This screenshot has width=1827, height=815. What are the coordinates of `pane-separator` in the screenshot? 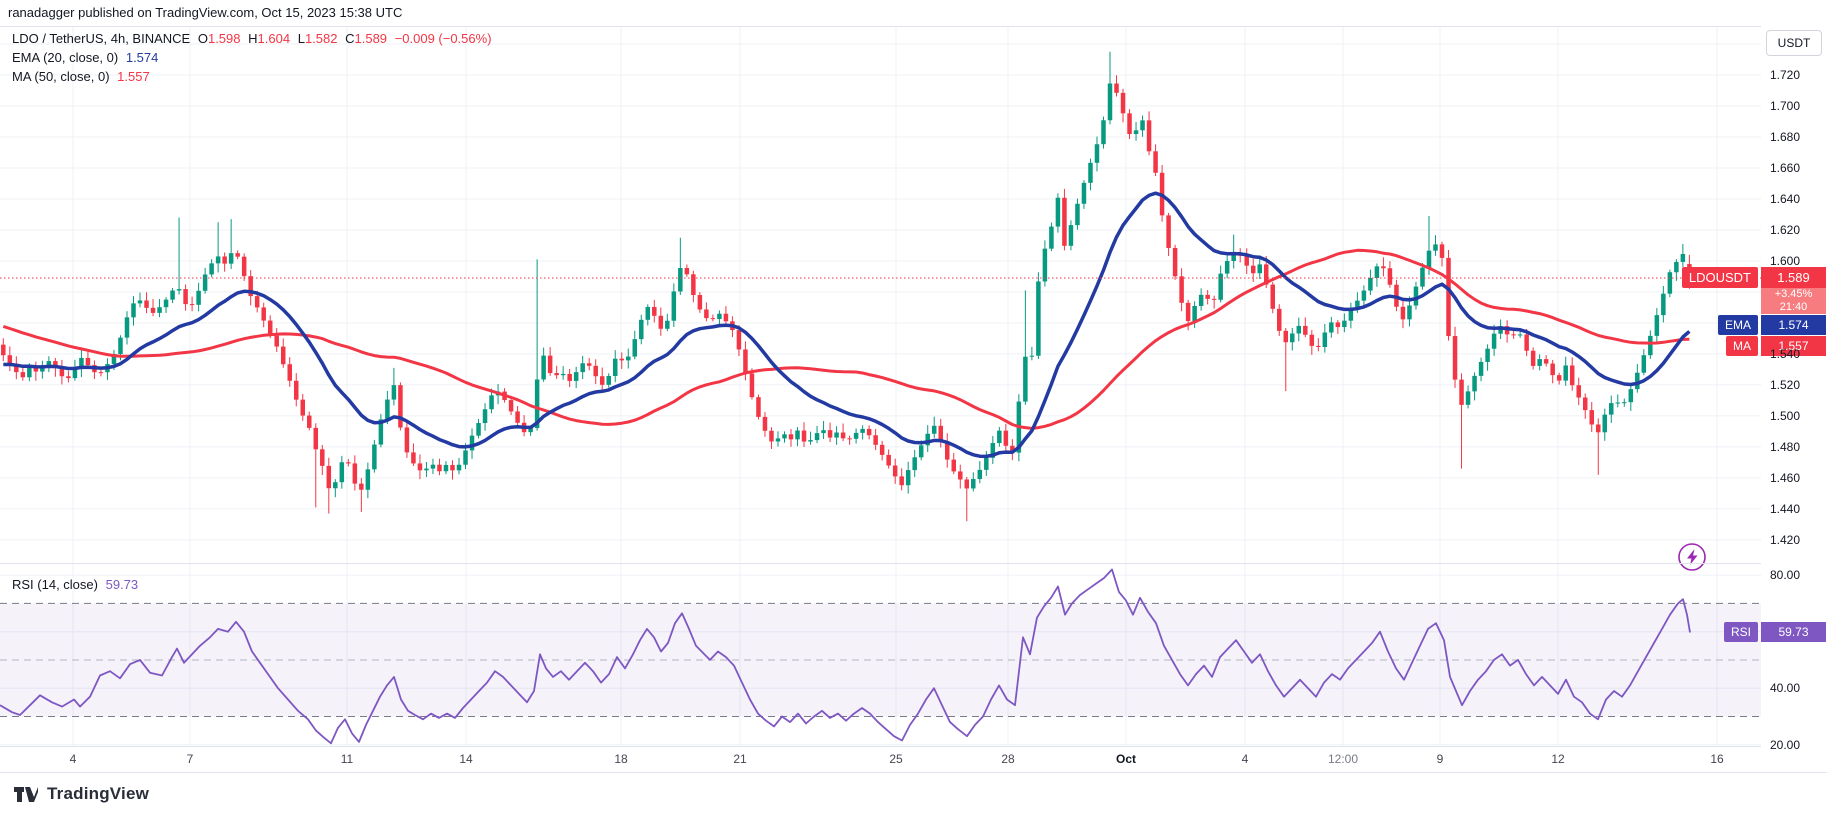 It's located at (913, 563).